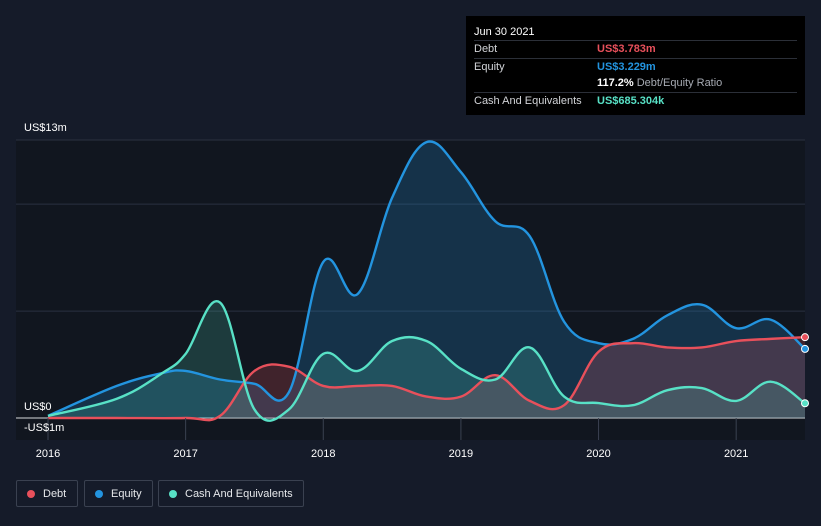  I want to click on x-tick-label: 2021, so click(736, 454).